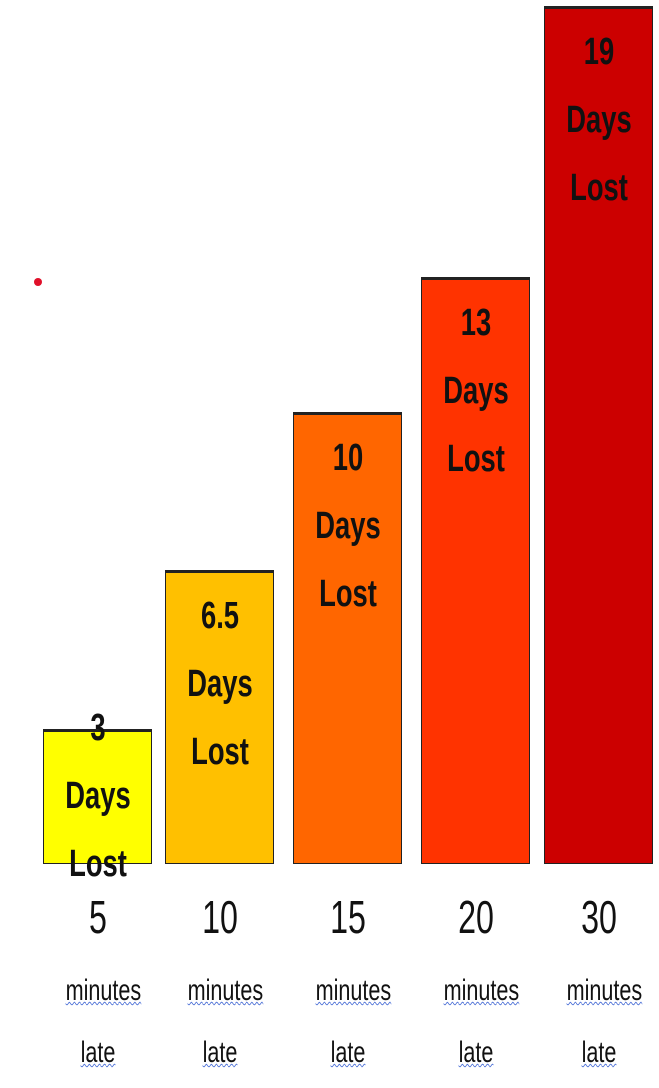 The image size is (659, 1088). I want to click on data-label: 3 Days Lost, so click(97, 796).